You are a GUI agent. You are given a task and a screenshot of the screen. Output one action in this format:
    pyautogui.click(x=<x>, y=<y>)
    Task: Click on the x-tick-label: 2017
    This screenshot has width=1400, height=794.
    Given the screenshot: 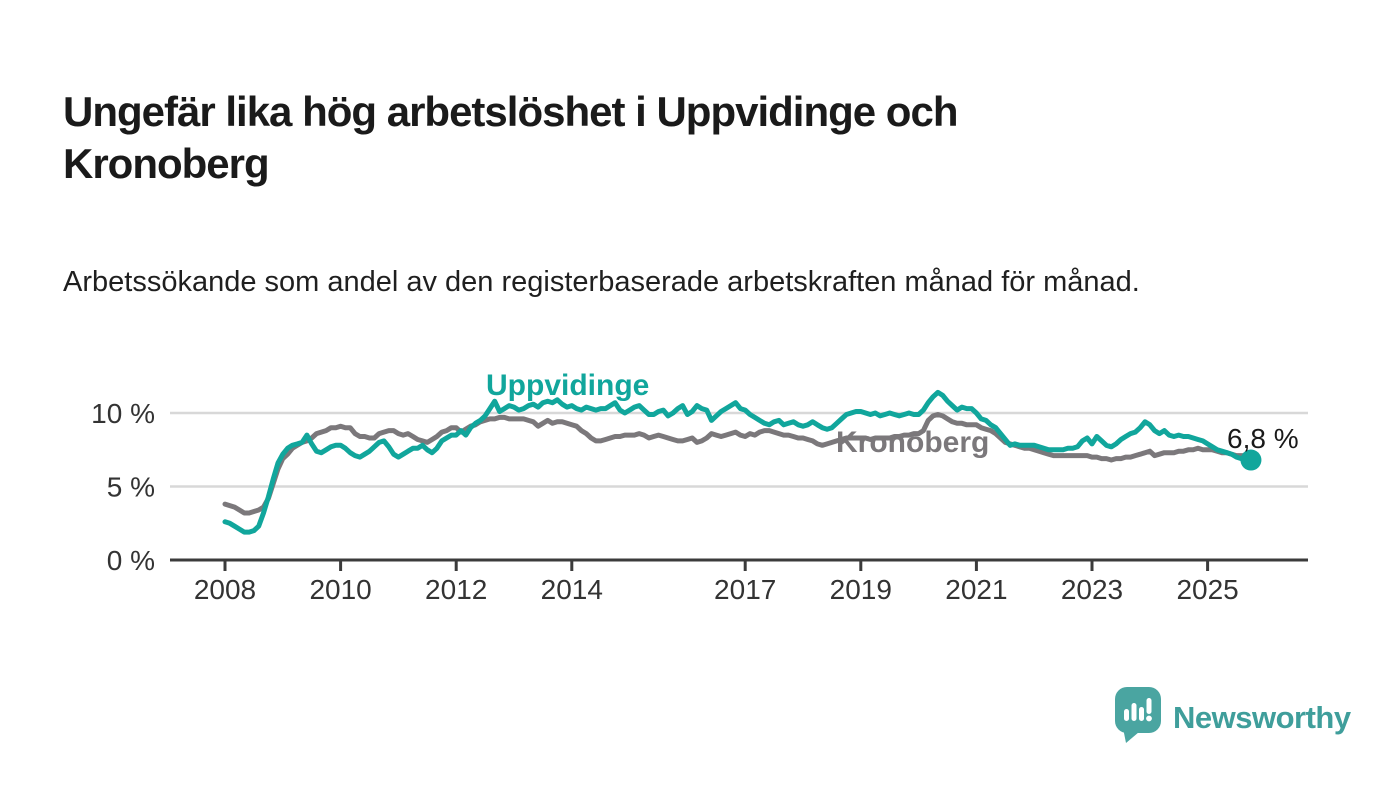 What is the action you would take?
    pyautogui.click(x=745, y=589)
    